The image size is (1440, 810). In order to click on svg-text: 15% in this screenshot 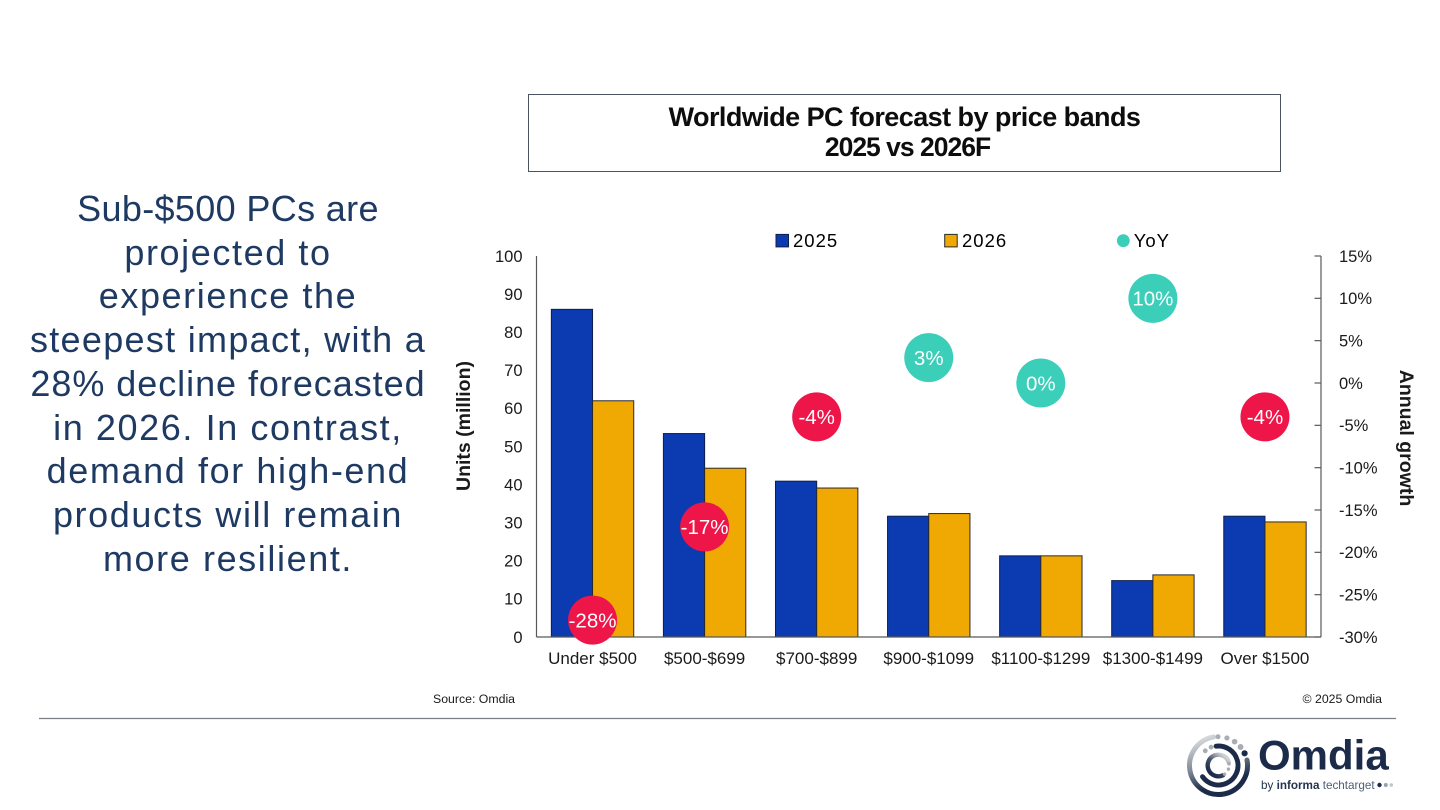, I will do `click(1355, 257)`.